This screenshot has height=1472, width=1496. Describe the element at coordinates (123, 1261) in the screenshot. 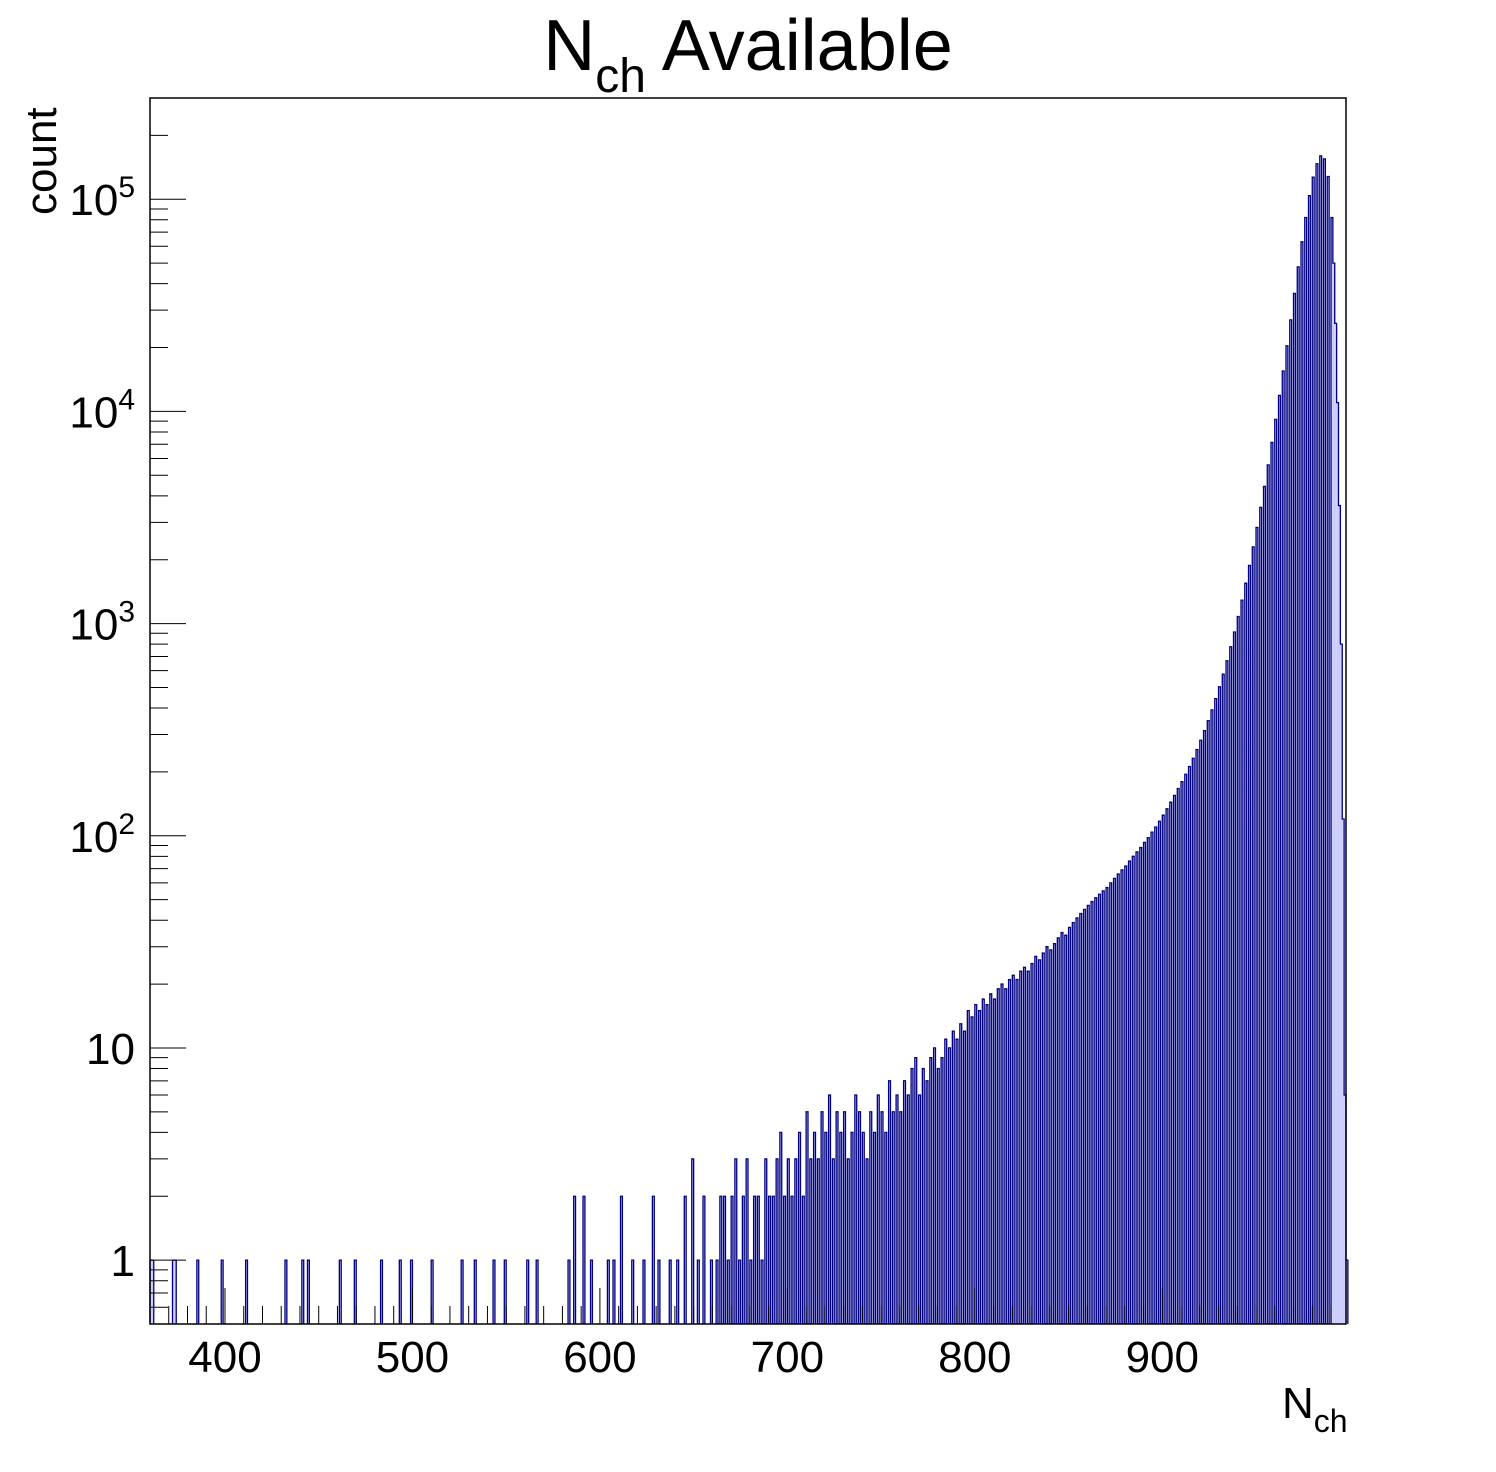

I see `y-tick-label: 1` at that location.